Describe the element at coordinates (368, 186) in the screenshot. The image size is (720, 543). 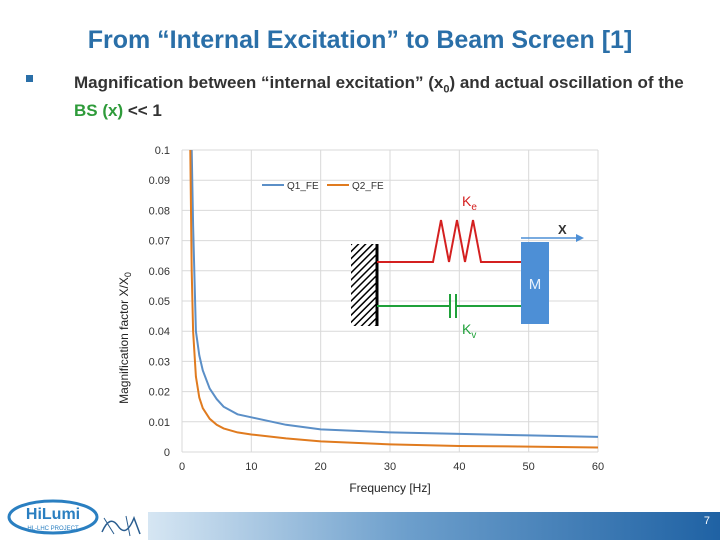
I see `legend-label-q2: Q2_FE` at that location.